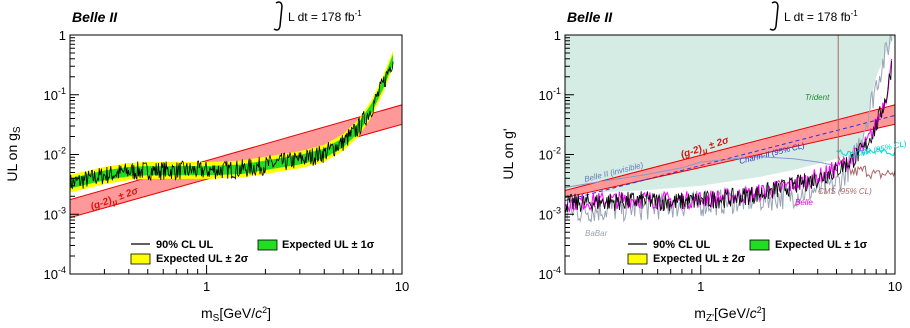 Image resolution: width=910 pixels, height=328 pixels. What do you see at coordinates (62, 35) in the screenshot?
I see `left-y-tick-label: 1` at bounding box center [62, 35].